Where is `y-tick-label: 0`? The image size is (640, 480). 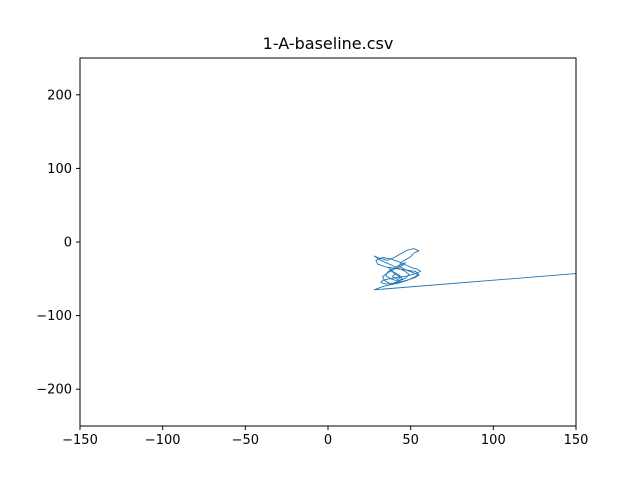
y-tick-label: 0 is located at coordinates (68, 243).